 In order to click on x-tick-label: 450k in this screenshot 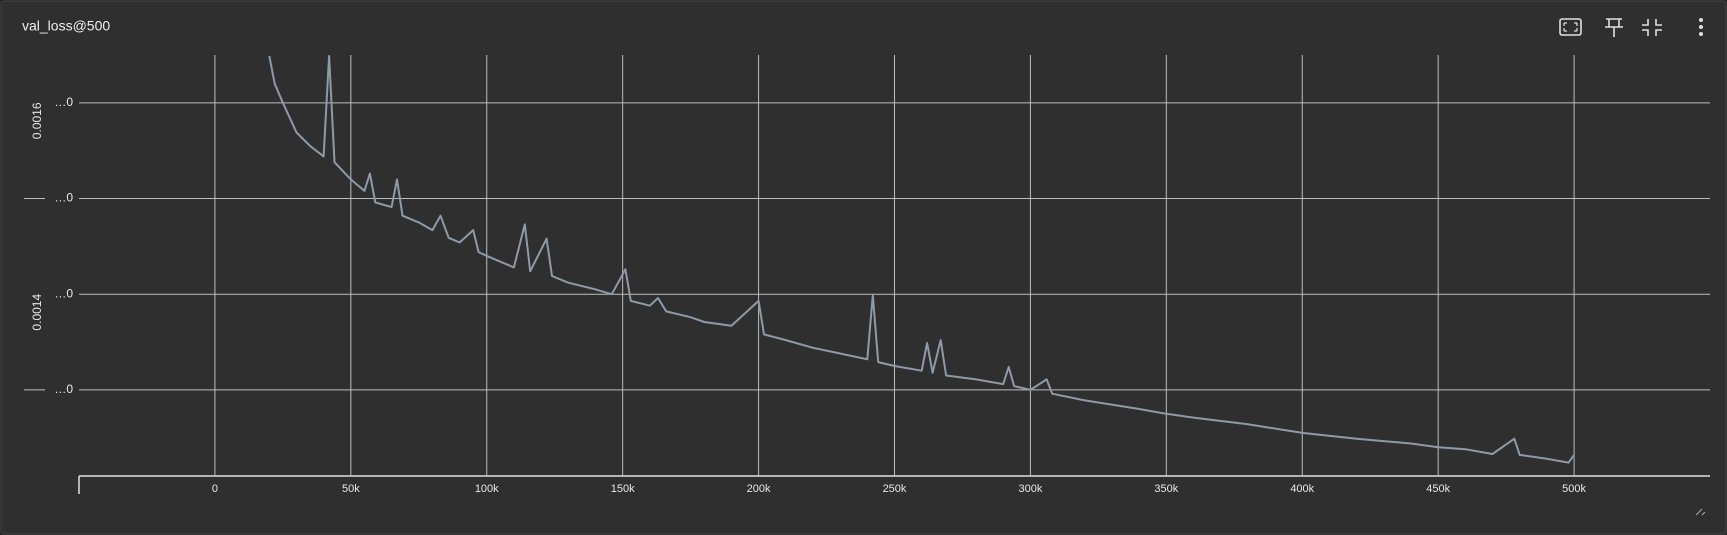, I will do `click(1438, 489)`.